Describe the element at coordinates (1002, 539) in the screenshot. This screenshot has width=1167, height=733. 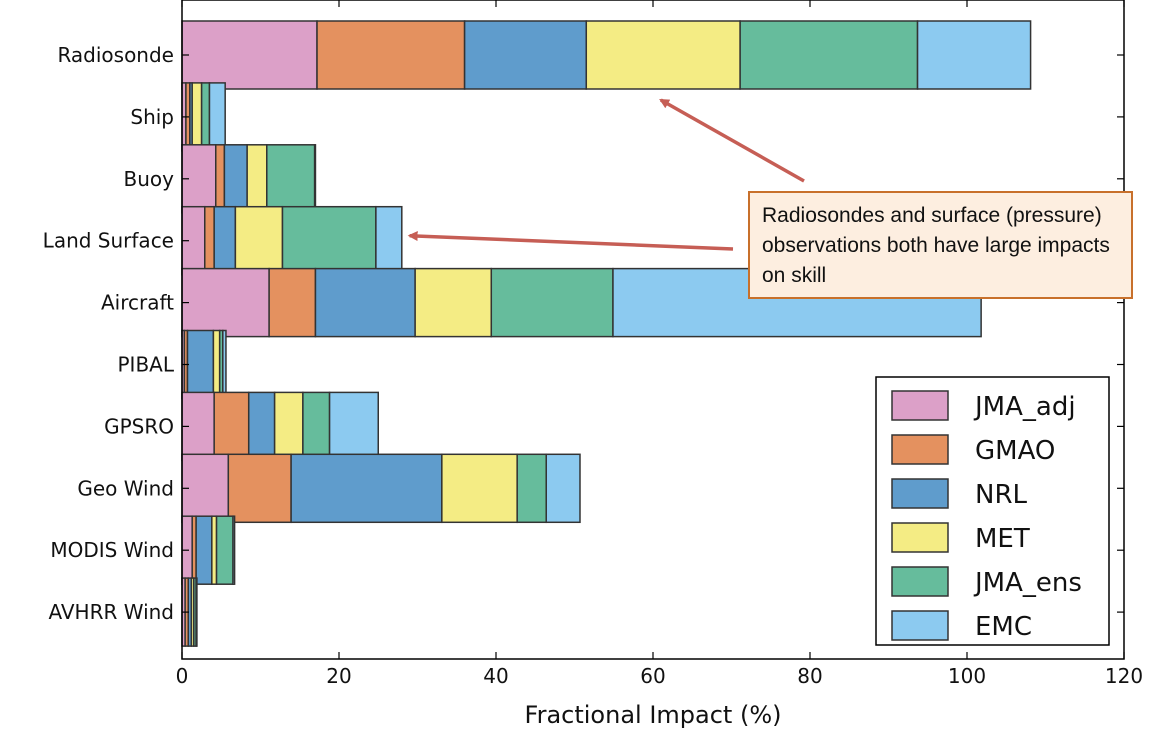
I see `legend-label-met: MET` at that location.